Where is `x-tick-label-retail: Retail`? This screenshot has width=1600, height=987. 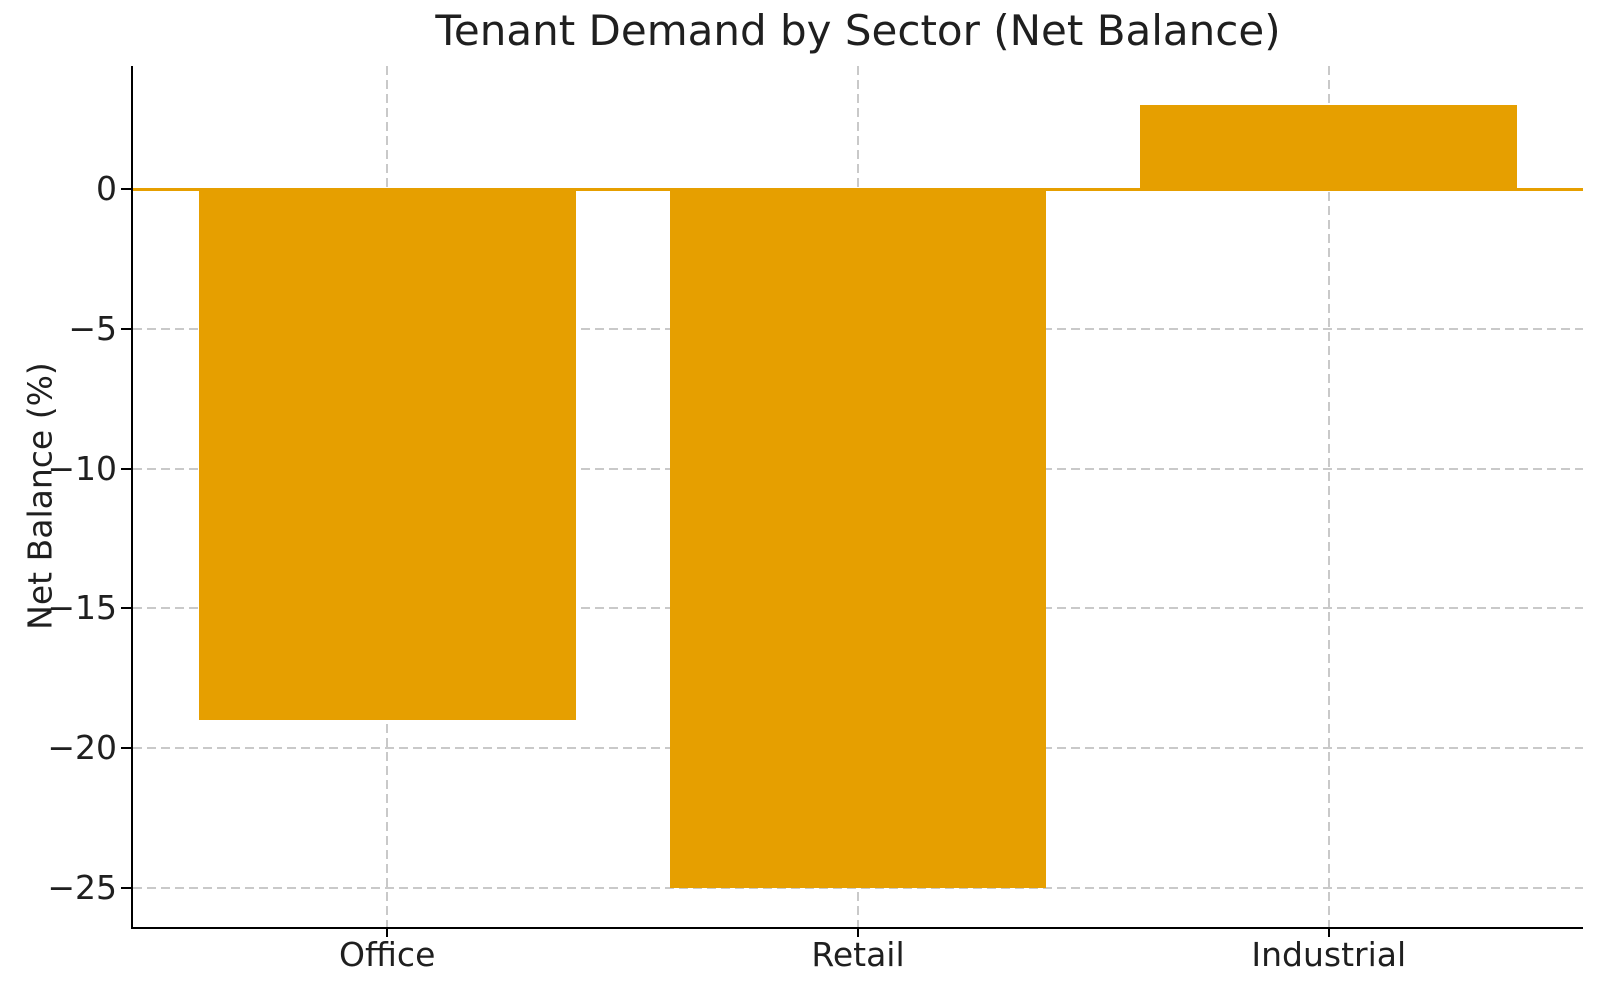 x-tick-label-retail: Retail is located at coordinates (858, 954).